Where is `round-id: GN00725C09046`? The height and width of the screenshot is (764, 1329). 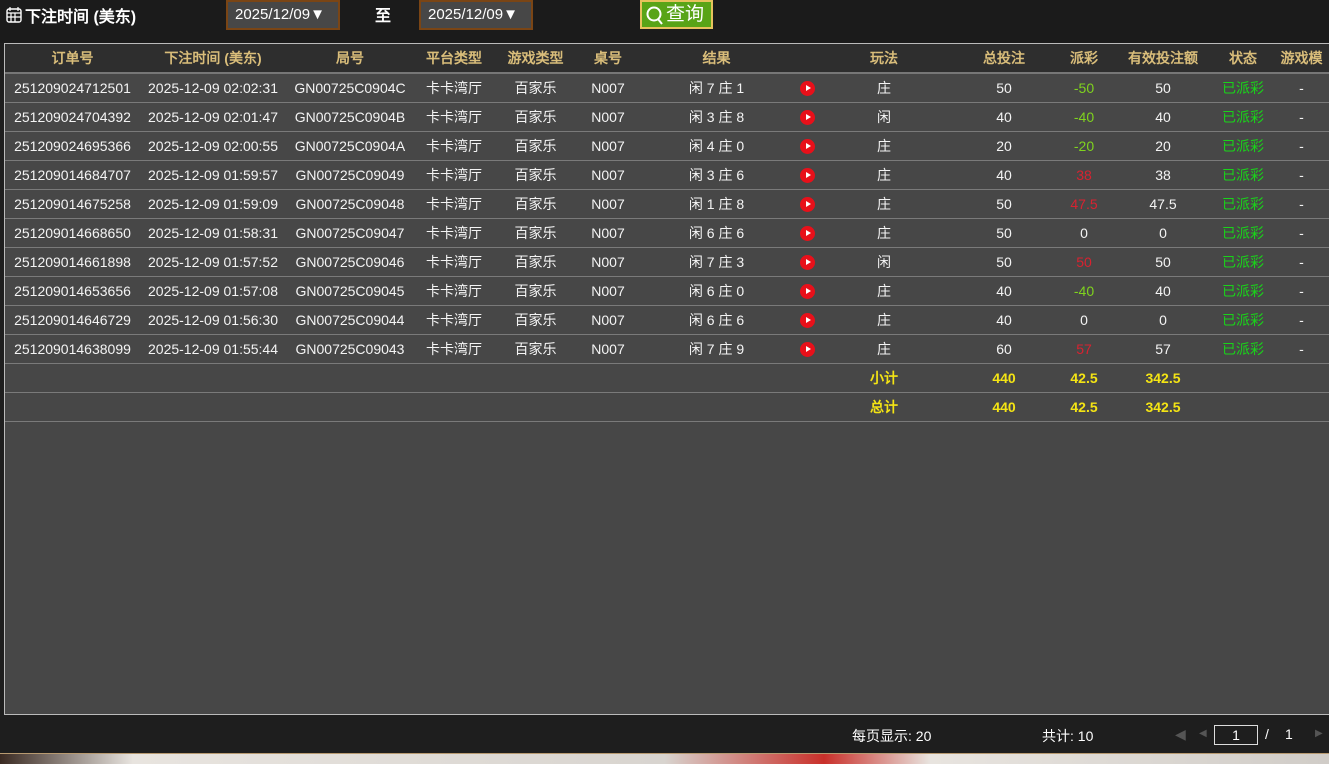 round-id: GN00725C09046 is located at coordinates (350, 262).